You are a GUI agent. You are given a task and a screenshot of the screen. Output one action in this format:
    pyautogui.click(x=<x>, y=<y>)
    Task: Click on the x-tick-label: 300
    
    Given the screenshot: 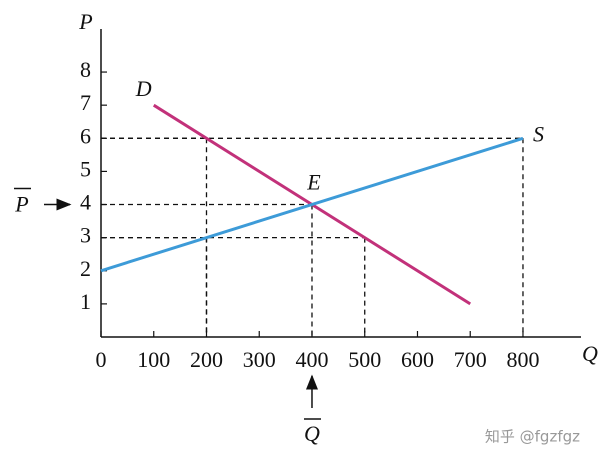 What is the action you would take?
    pyautogui.click(x=259, y=359)
    